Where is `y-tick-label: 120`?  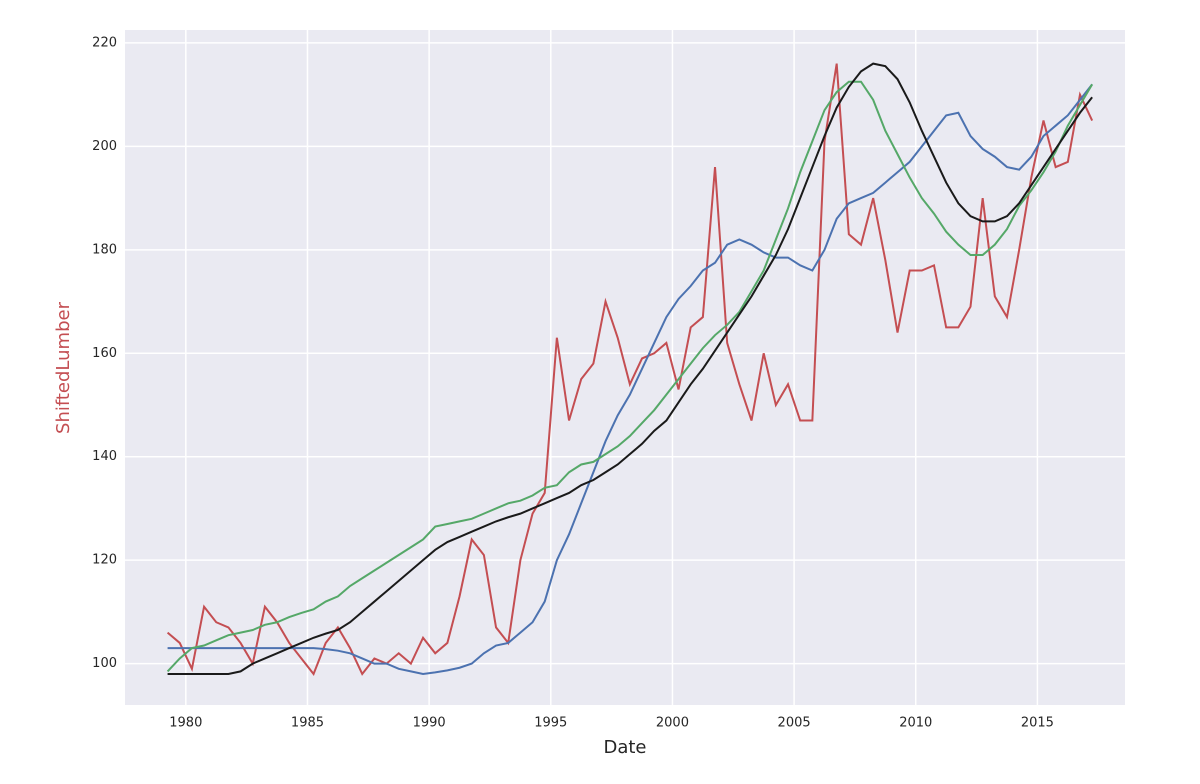 y-tick-label: 120 is located at coordinates (104, 560).